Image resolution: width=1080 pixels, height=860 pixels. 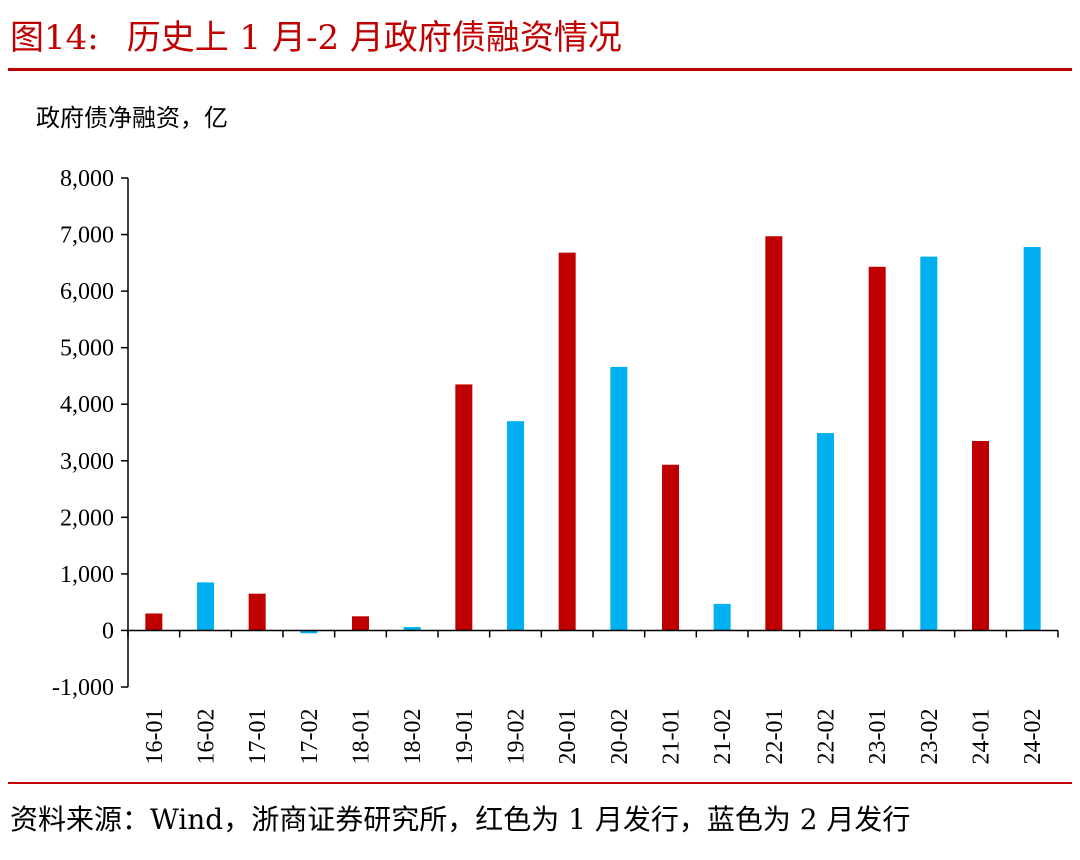 I want to click on x-tick-label: 17-01, so click(x=258, y=736).